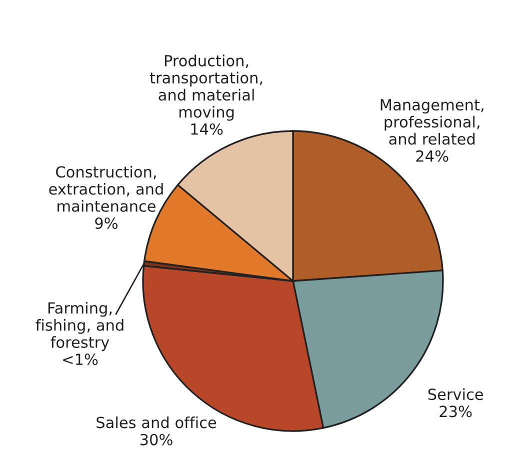  I want to click on data-label: 9%, so click(106, 223).